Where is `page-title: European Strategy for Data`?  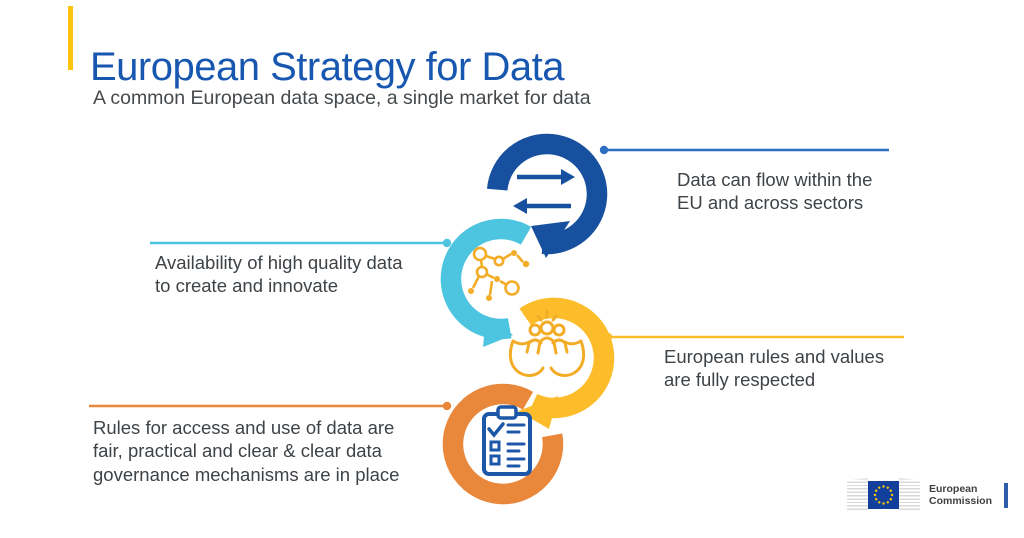
page-title: European Strategy for Data is located at coordinates (327, 66).